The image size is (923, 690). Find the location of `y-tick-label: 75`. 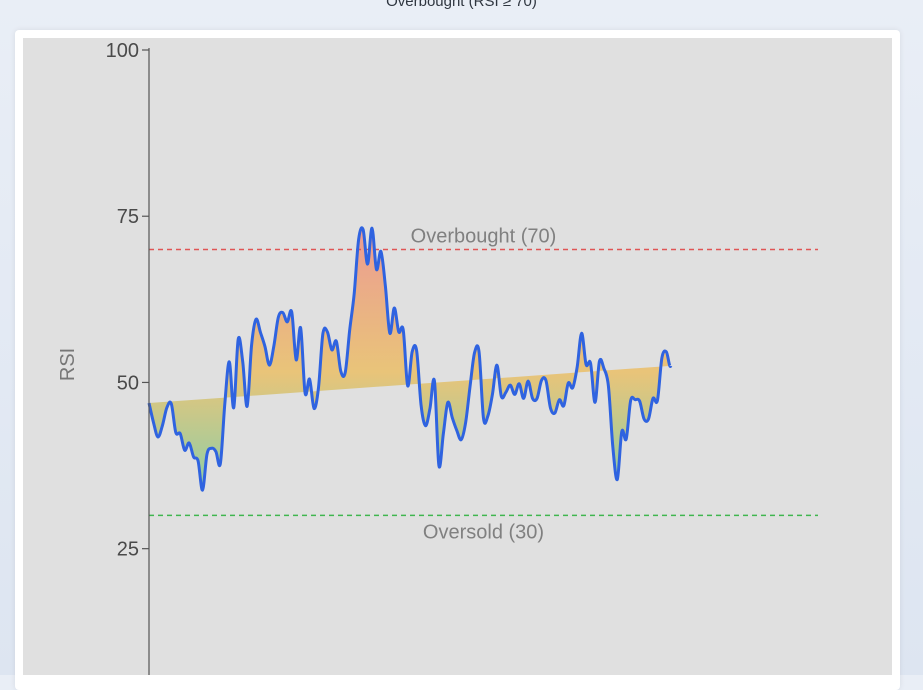

y-tick-label: 75 is located at coordinates (128, 217).